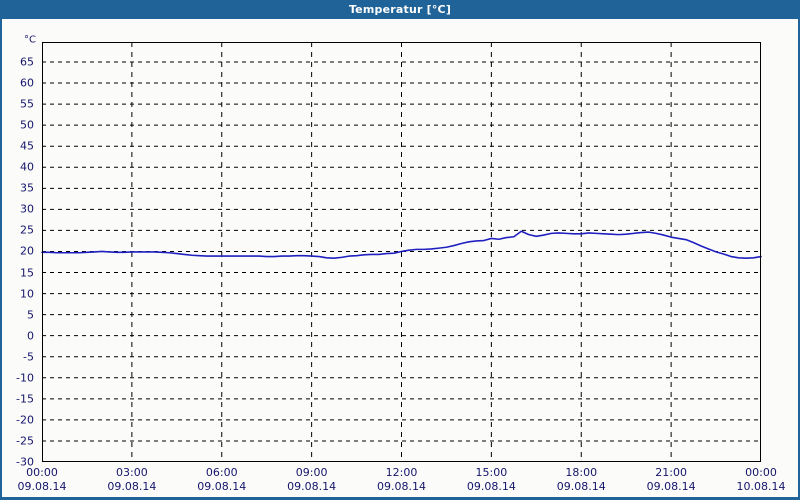  Describe the element at coordinates (401, 472) in the screenshot. I see `x-tick-time: 12:00` at that location.